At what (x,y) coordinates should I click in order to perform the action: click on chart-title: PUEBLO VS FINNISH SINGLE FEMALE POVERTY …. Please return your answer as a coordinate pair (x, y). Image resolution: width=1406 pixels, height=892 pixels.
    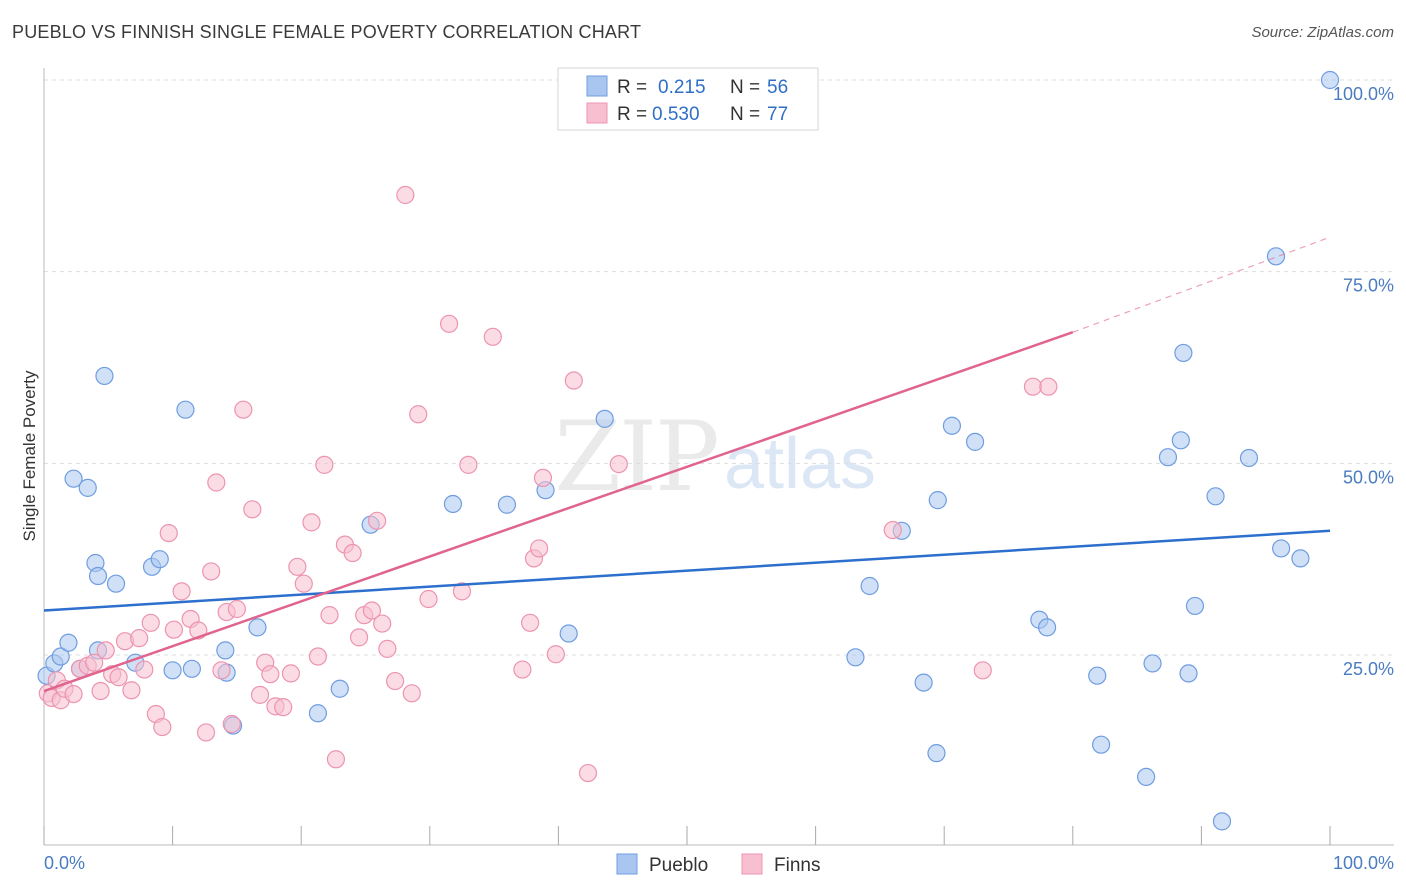
    Looking at the image, I should click on (327, 32).